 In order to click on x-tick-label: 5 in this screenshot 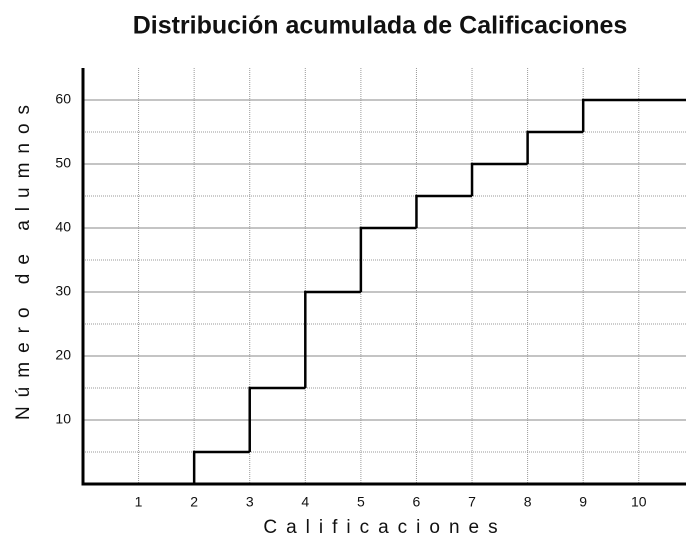, I will do `click(361, 502)`.